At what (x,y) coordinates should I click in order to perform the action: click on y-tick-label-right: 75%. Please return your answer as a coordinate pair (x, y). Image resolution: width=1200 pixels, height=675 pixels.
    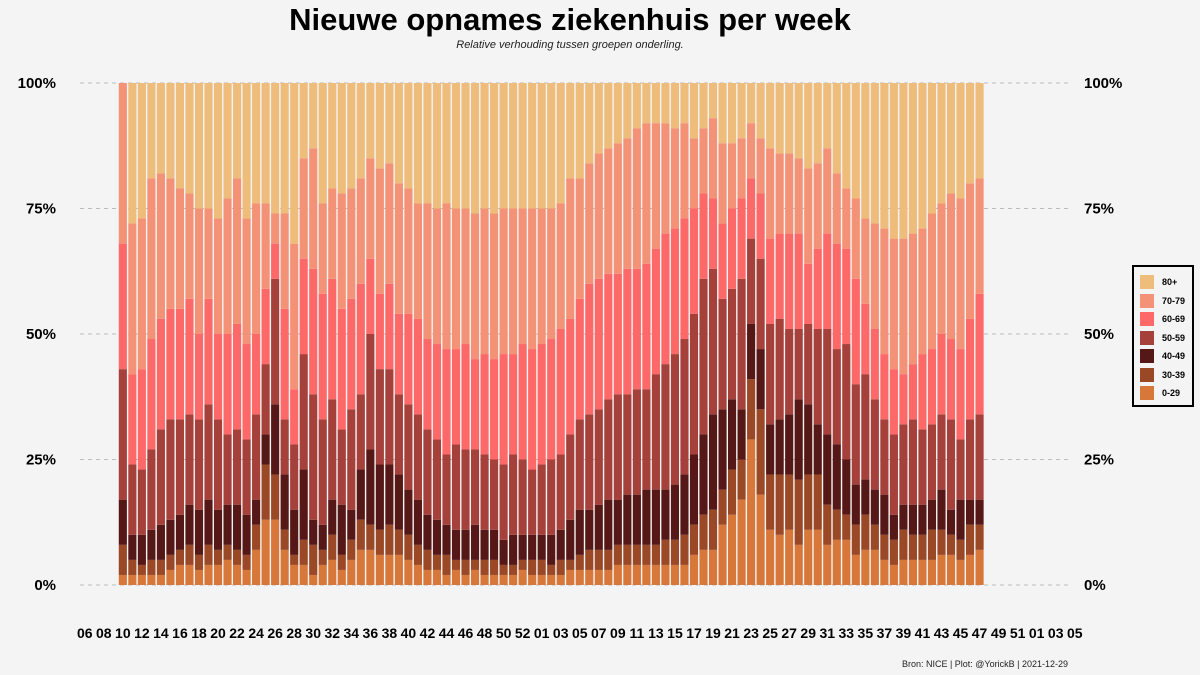
    Looking at the image, I should click on (1099, 209).